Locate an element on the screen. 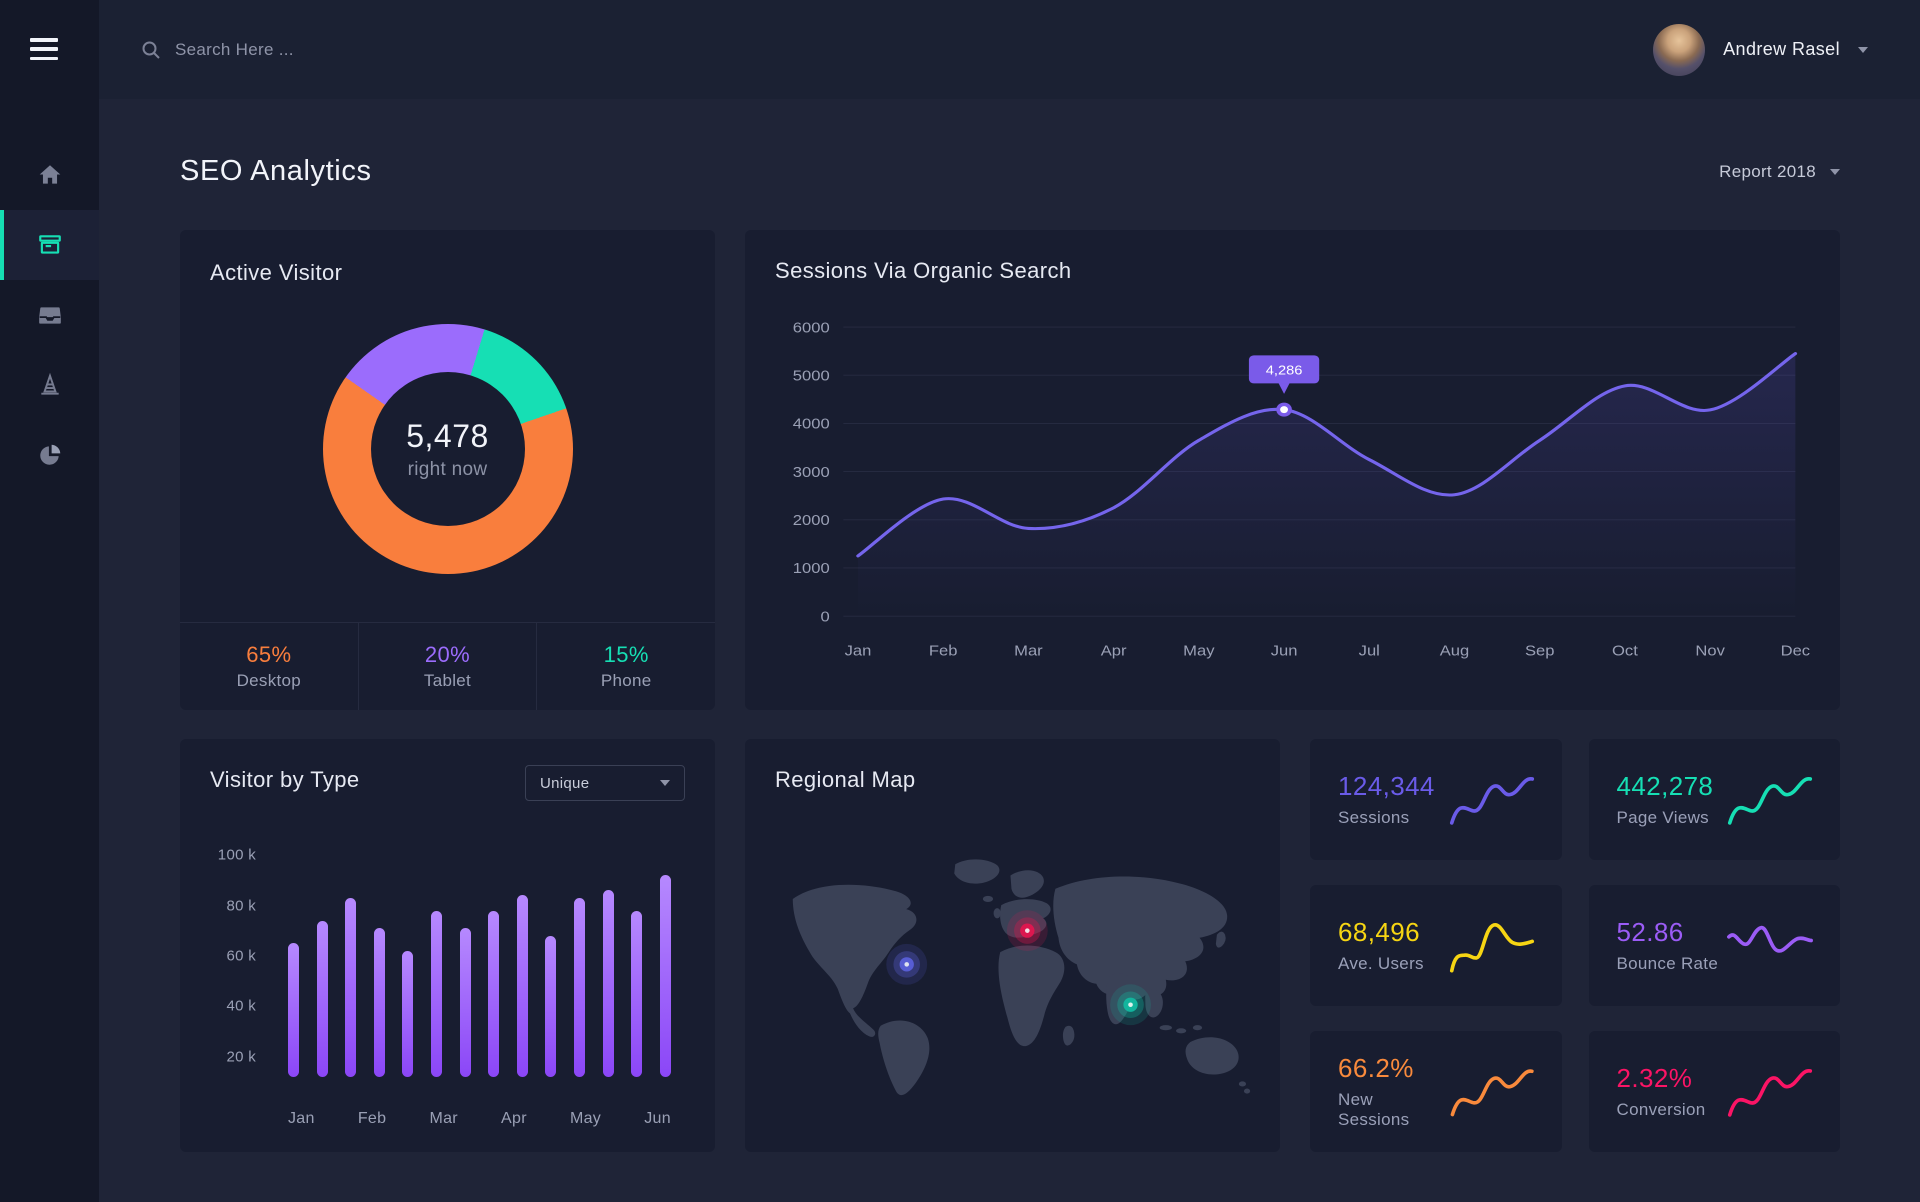 The height and width of the screenshot is (1202, 1920). sidebar-item-analytics is located at coordinates (49, 455).